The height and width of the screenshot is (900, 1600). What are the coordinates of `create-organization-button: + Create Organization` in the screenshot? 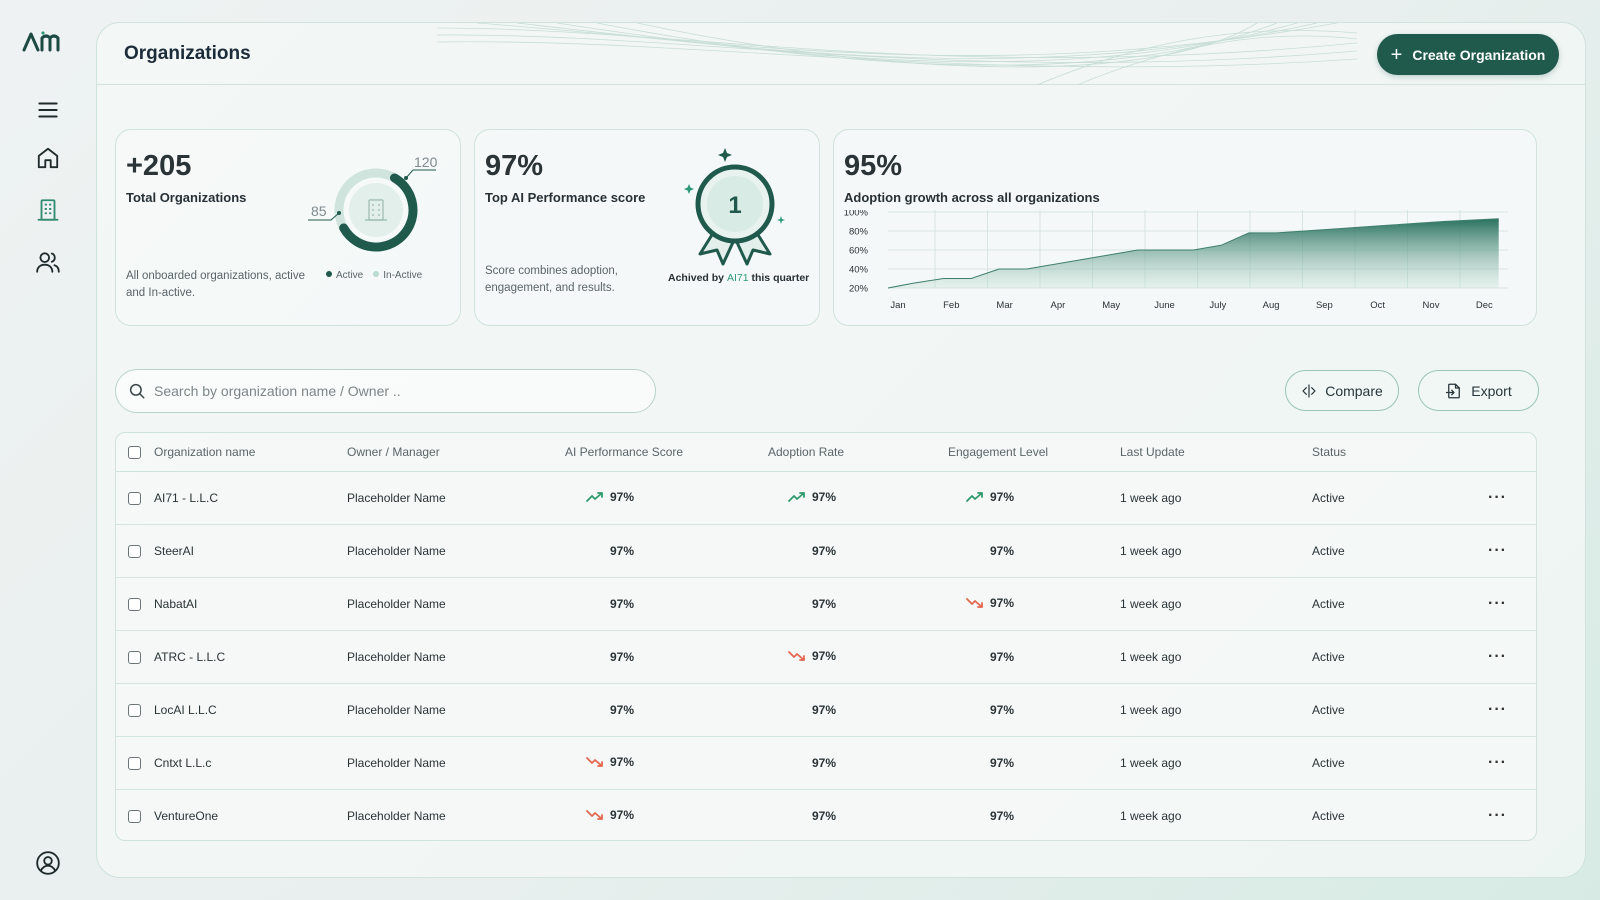 It's located at (1468, 54).